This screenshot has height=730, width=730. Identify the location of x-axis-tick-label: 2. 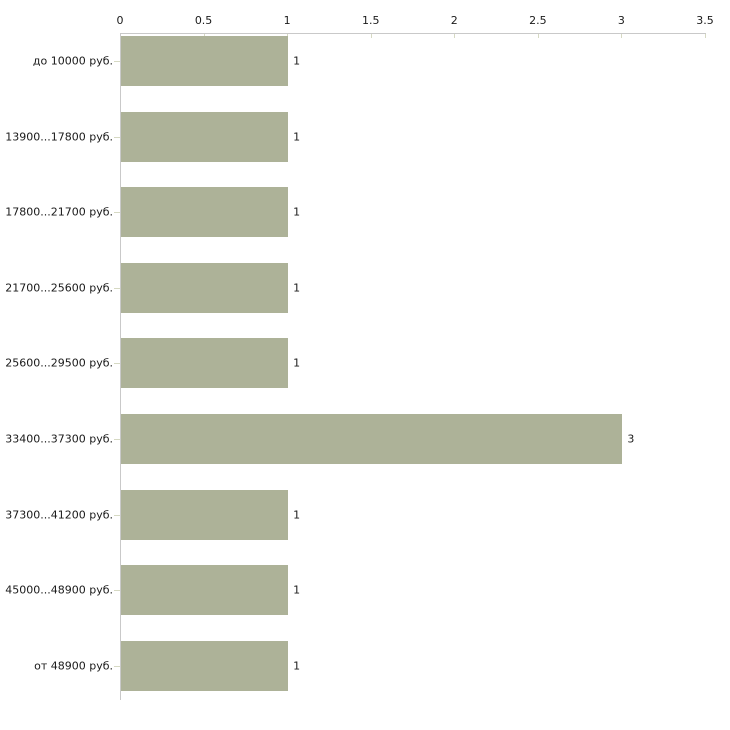
(454, 20).